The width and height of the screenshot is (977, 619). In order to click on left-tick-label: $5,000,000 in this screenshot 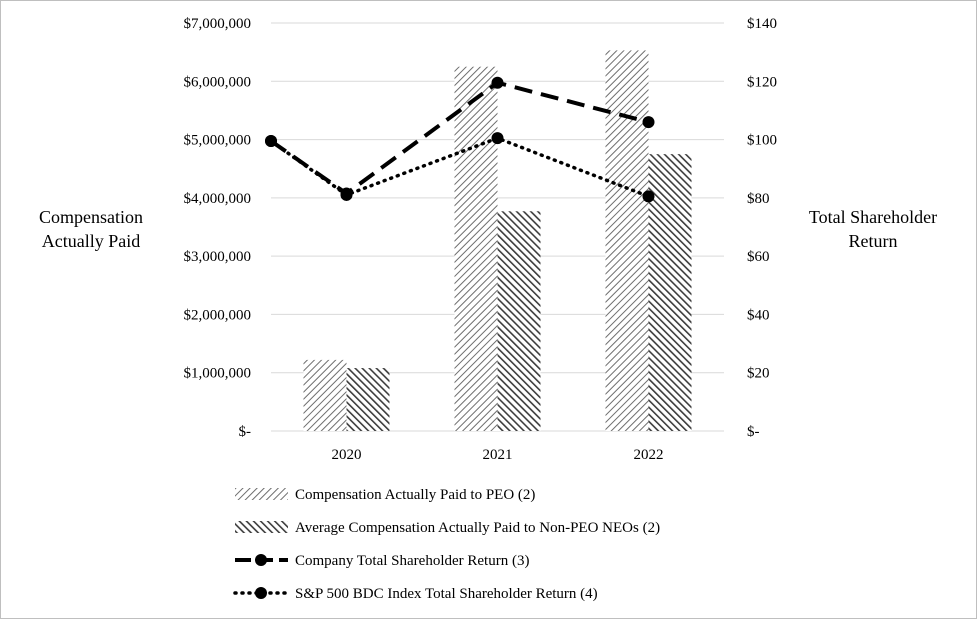, I will do `click(218, 141)`.